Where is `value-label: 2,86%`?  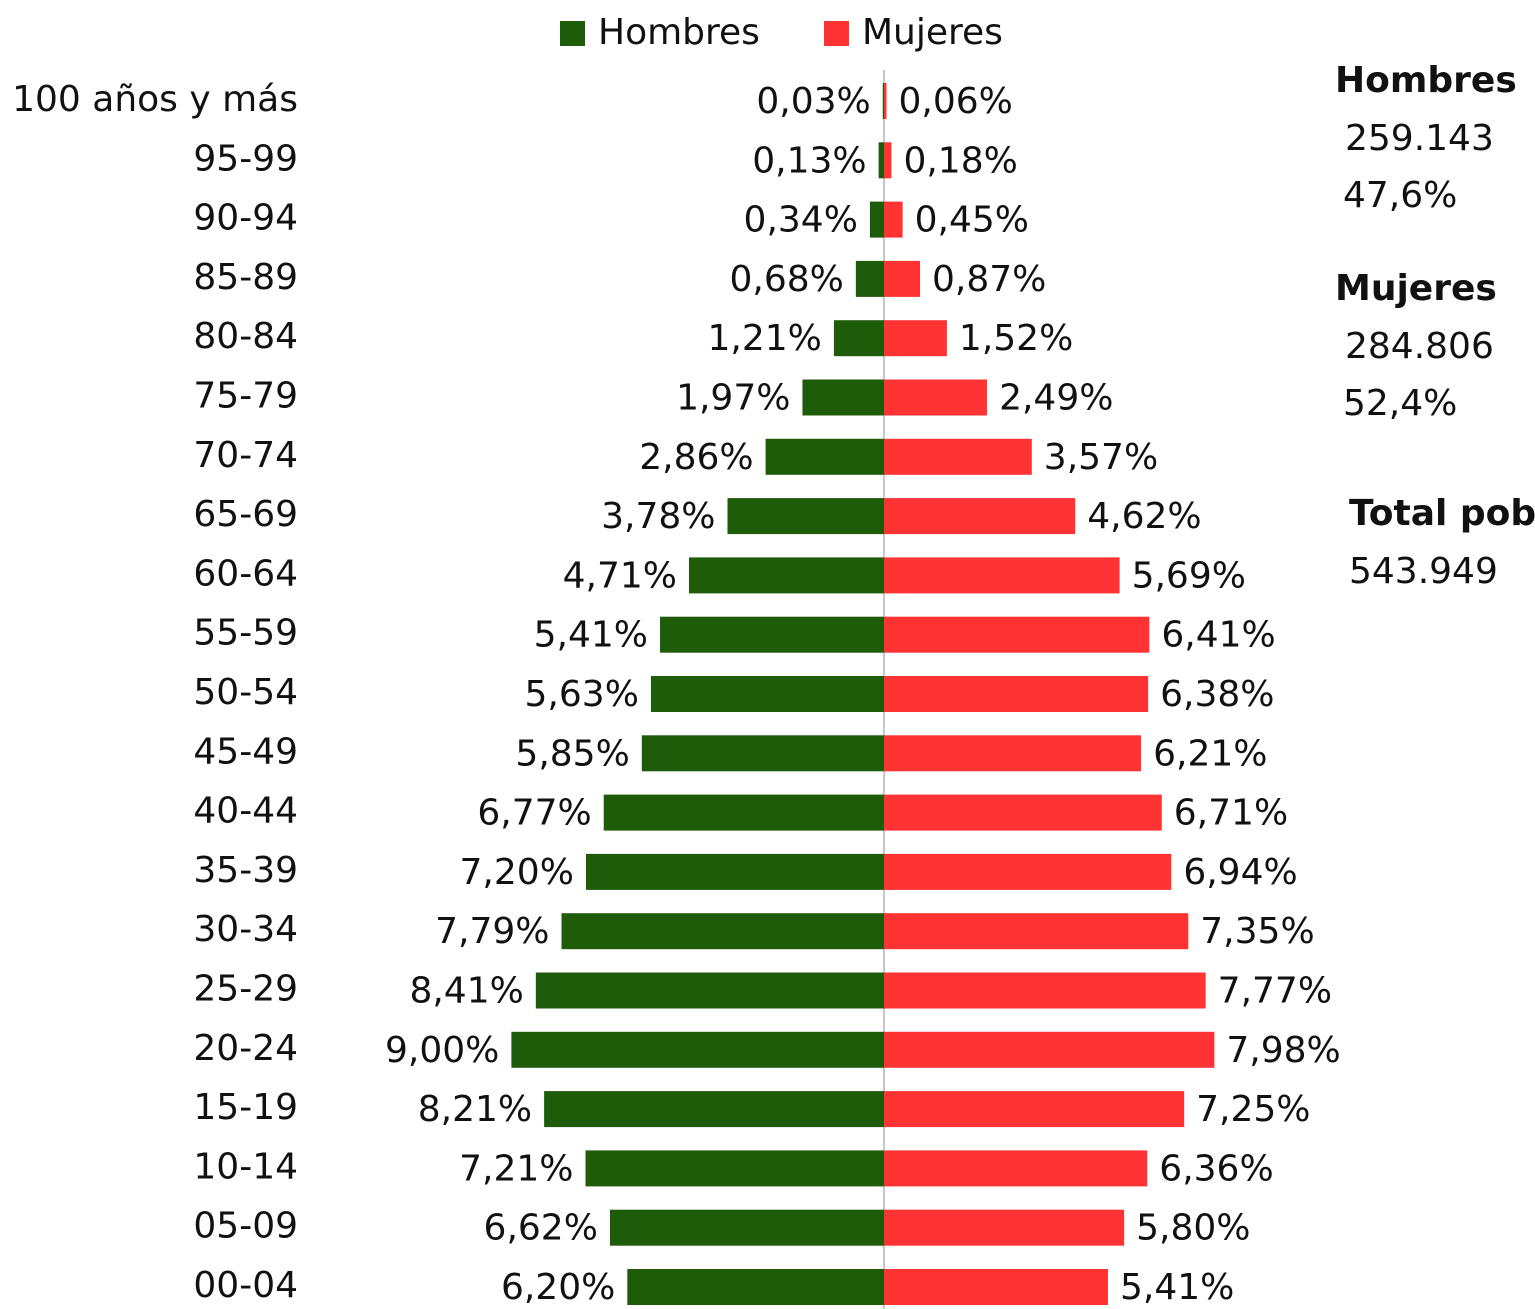 value-label: 2,86% is located at coordinates (696, 457).